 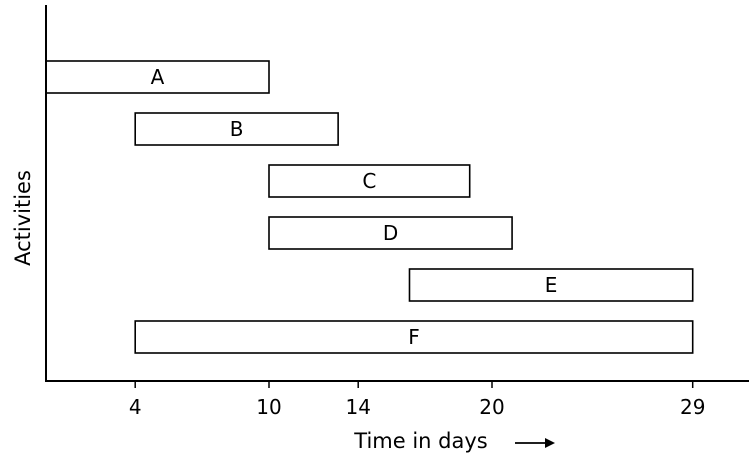 I want to click on x-ticks-group: 4 10 14 20 29, so click(x=417, y=400).